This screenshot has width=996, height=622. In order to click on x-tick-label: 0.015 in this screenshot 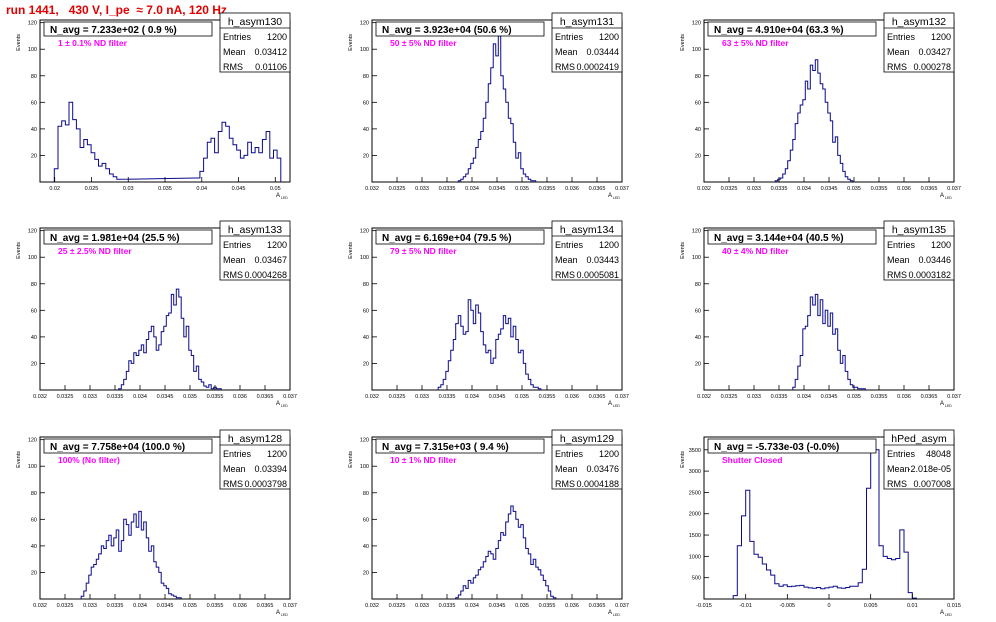, I will do `click(954, 606)`.